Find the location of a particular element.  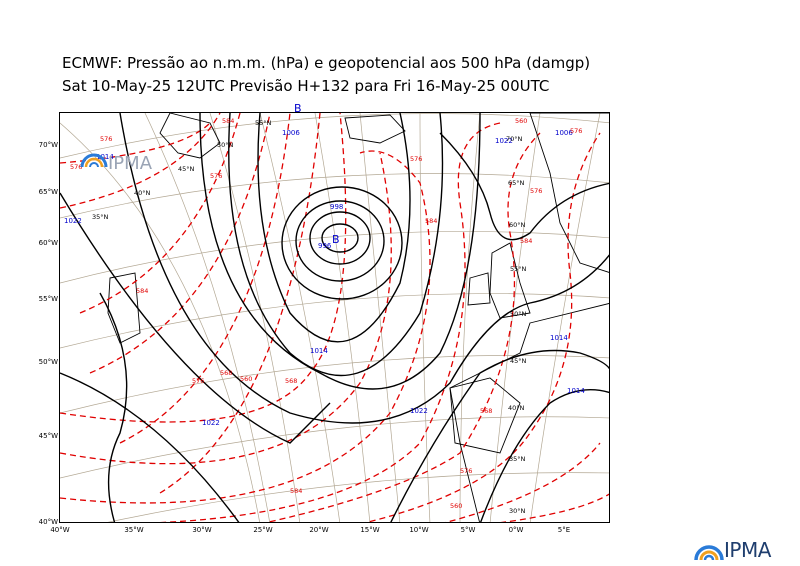

y-tick-label: 60°W is located at coordinates (48, 243).